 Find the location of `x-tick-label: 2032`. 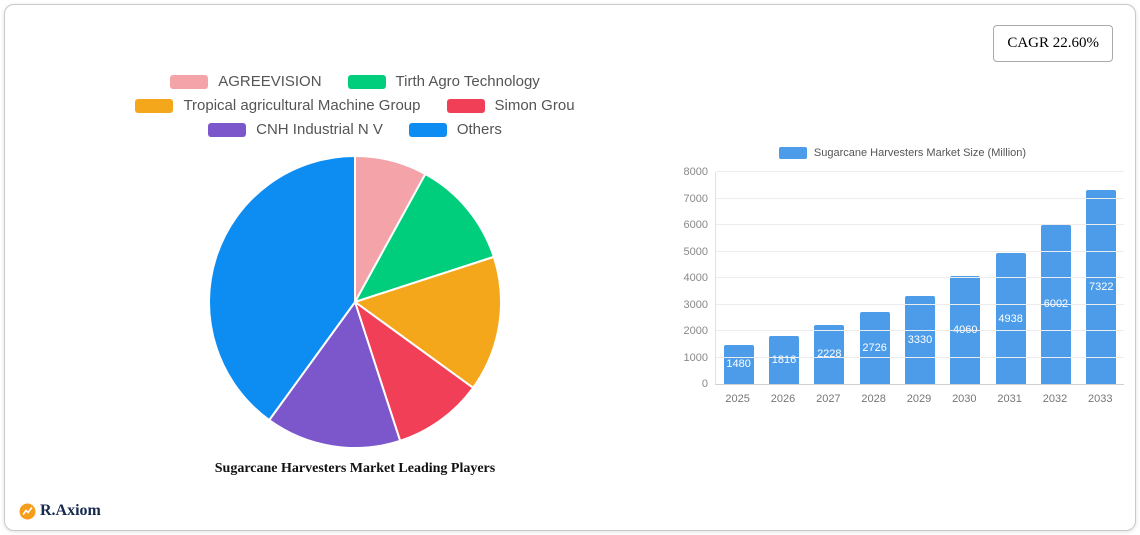

x-tick-label: 2032 is located at coordinates (1055, 399).